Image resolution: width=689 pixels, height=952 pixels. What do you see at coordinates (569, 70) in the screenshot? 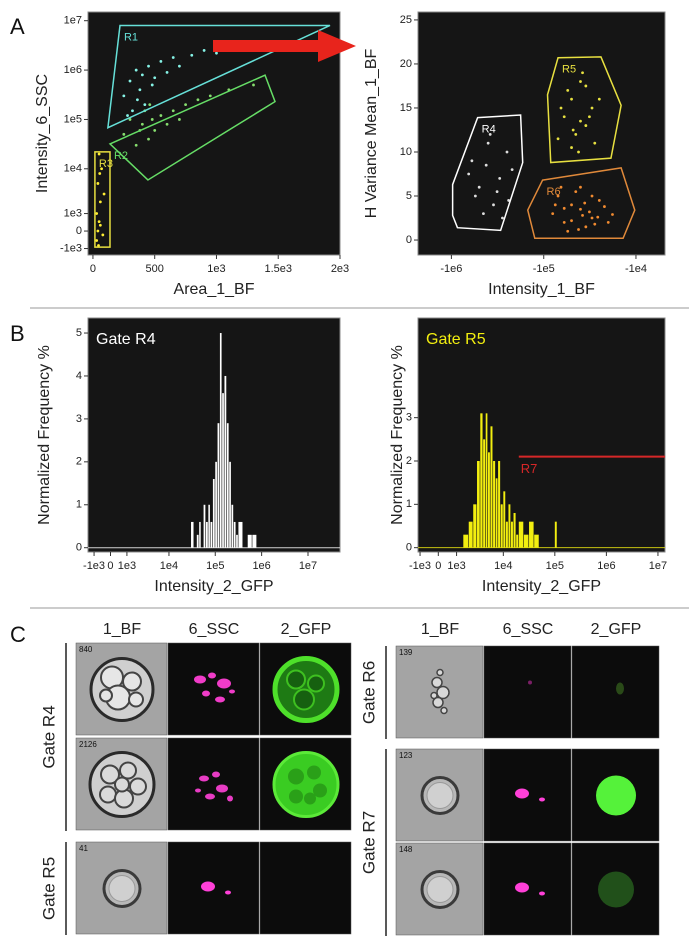
I see `gate-label: R5` at bounding box center [569, 70].